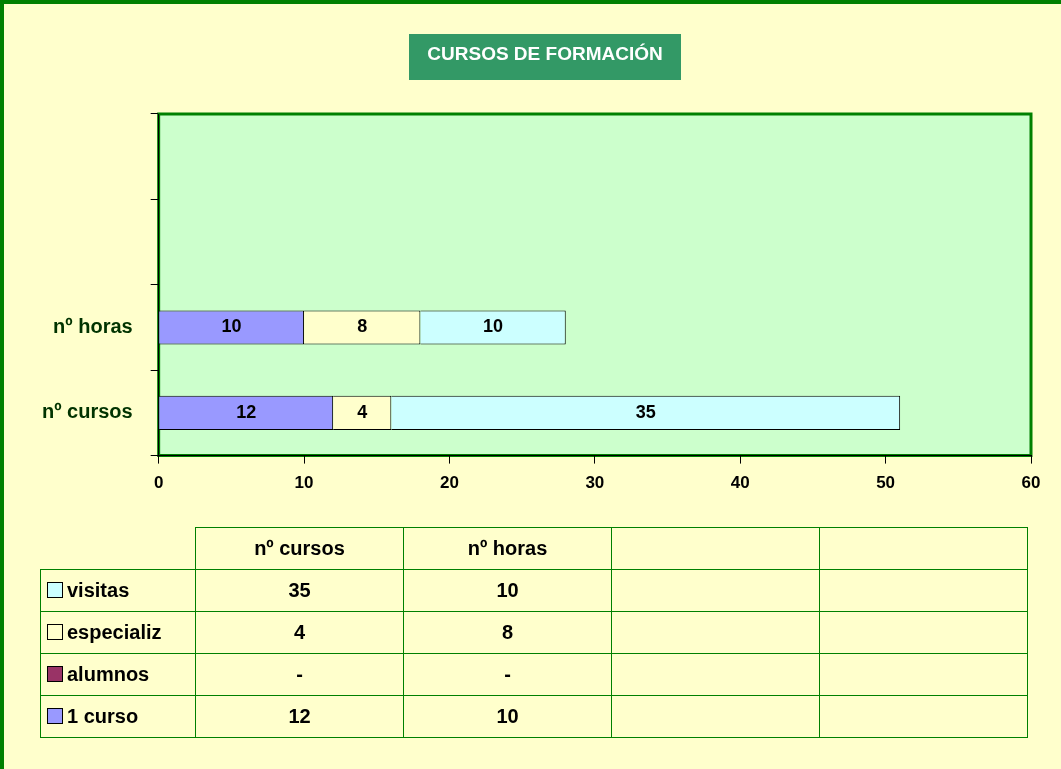  I want to click on legend-label: alumnos, so click(118, 674).